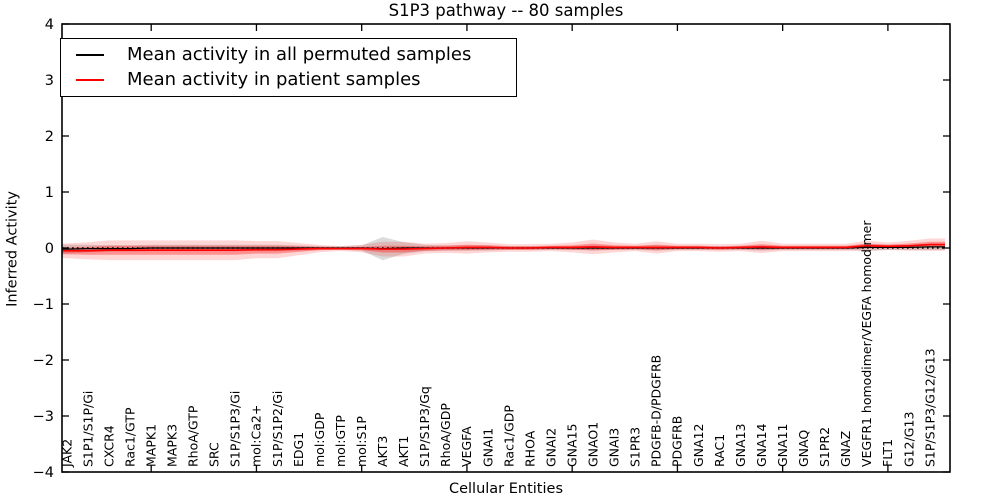  Describe the element at coordinates (277, 429) in the screenshot. I see `x-tick-label: S1P/S1P2/Gi` at that location.